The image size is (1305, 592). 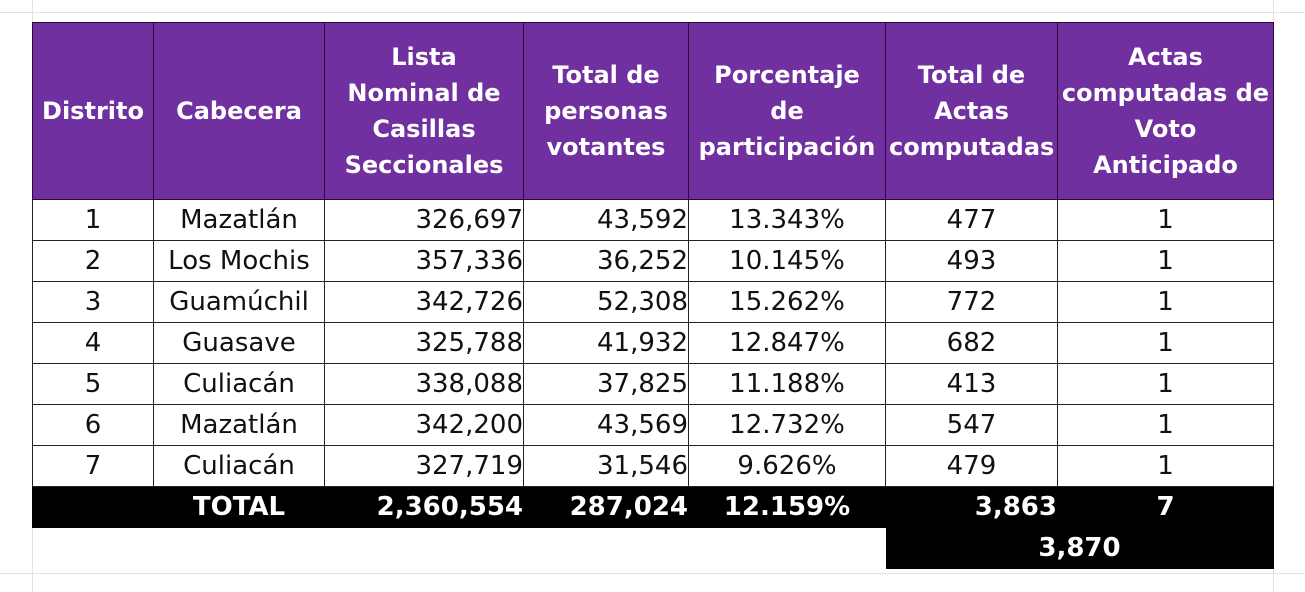 What do you see at coordinates (606, 302) in the screenshot?
I see `cell-total-votantes: 52,308` at bounding box center [606, 302].